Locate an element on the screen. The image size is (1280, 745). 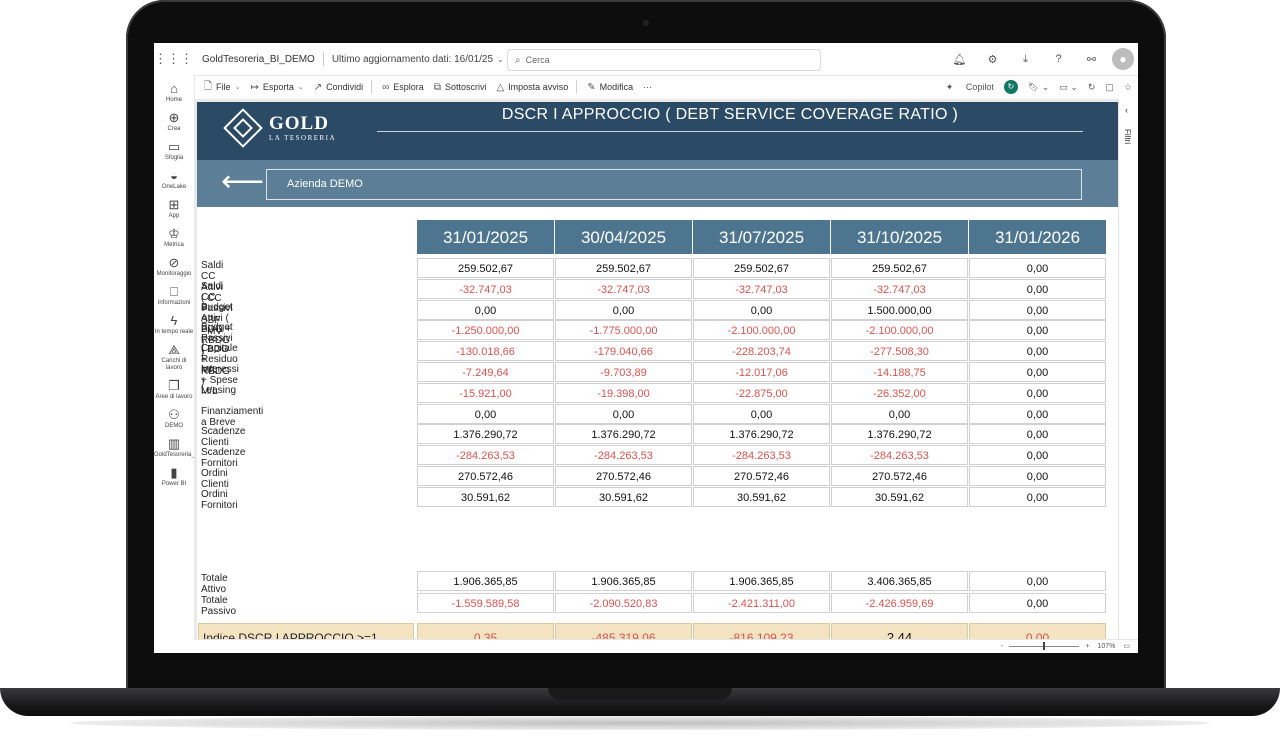
bookmark-icon: 🔖︎ ⌄ is located at coordinates (1038, 86).